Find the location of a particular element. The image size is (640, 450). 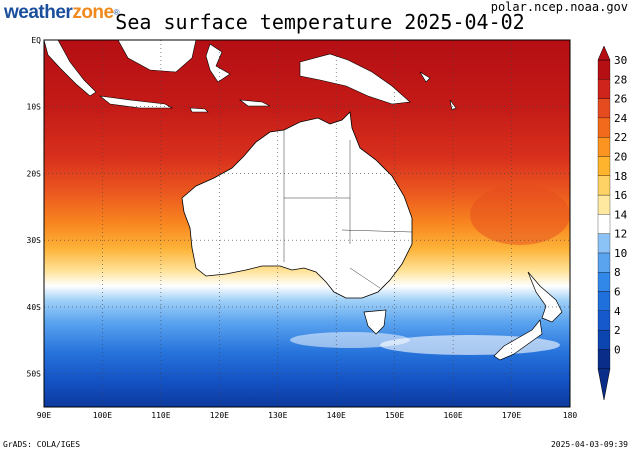

lon-tick-label: 180 is located at coordinates (570, 415).